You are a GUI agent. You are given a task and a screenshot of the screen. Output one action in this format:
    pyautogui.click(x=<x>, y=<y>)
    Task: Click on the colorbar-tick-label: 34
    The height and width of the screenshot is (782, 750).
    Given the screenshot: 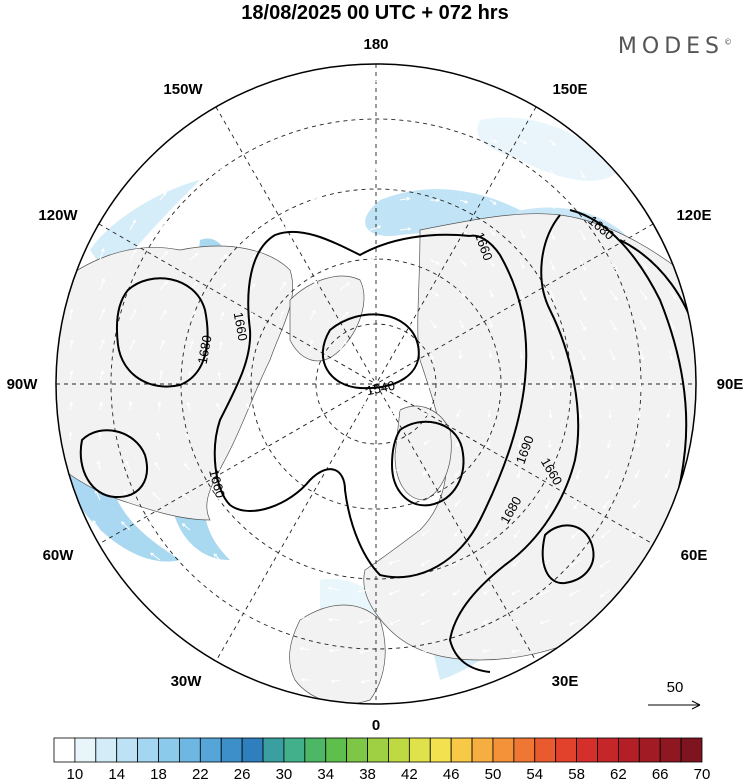 What is the action you would take?
    pyautogui.click(x=325, y=774)
    